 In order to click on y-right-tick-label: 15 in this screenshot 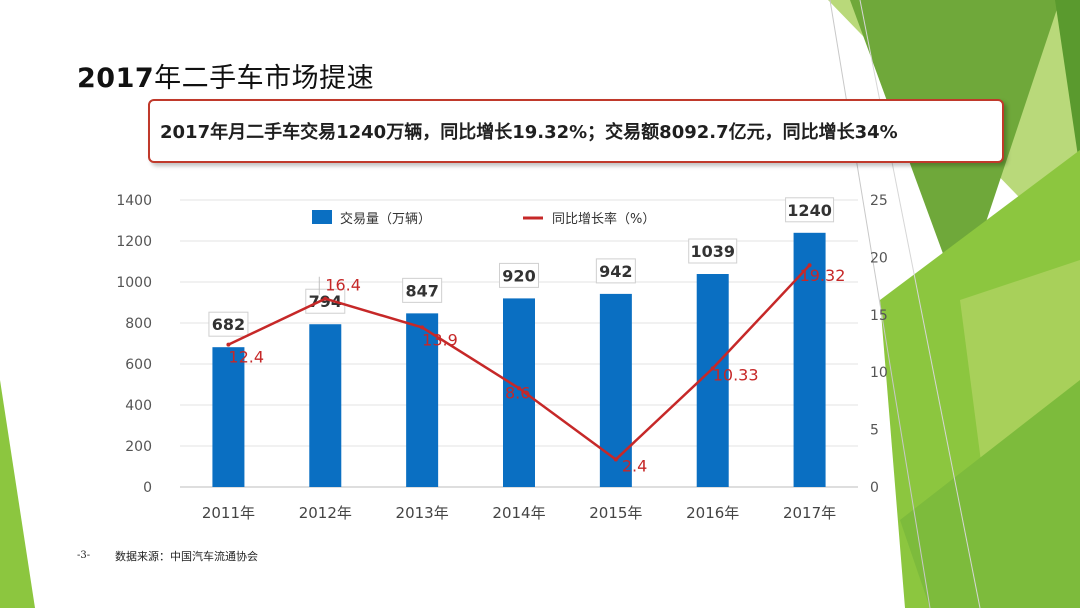, I will do `click(879, 316)`.